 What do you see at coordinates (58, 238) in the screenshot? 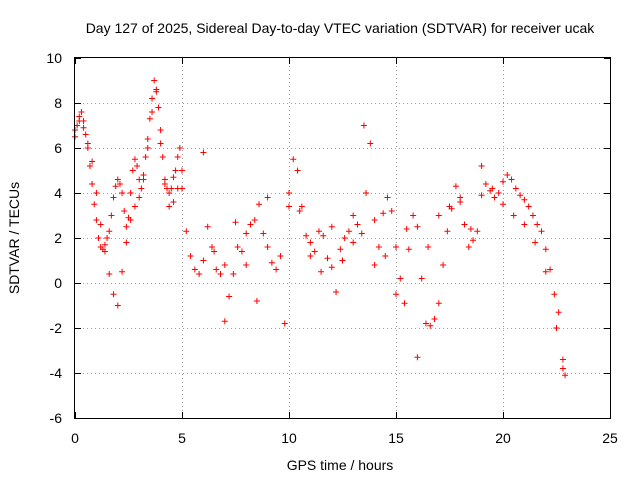
I see `y-tick-label: 2` at bounding box center [58, 238].